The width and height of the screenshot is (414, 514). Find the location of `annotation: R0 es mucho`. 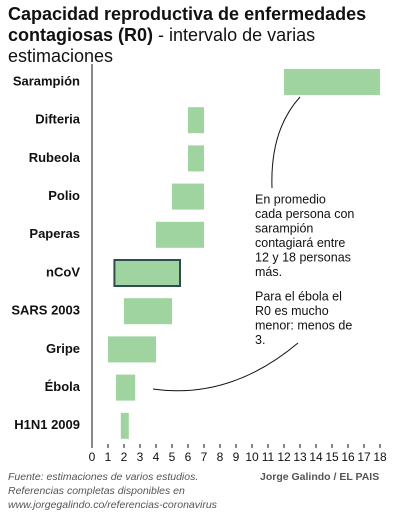

annotation: R0 es mucho is located at coordinates (292, 311).